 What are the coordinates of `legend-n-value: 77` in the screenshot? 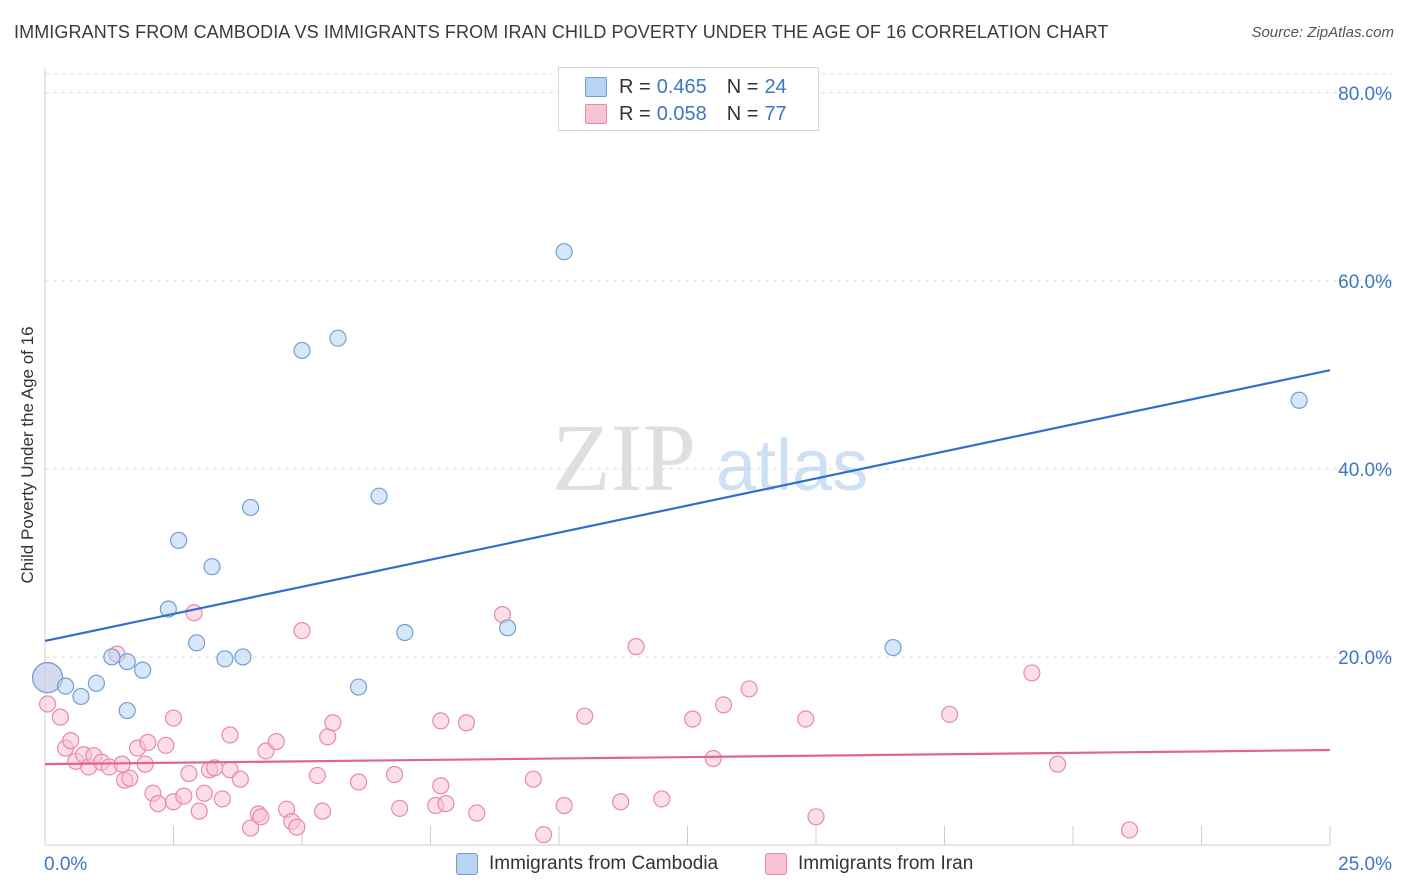 It's located at (775, 113).